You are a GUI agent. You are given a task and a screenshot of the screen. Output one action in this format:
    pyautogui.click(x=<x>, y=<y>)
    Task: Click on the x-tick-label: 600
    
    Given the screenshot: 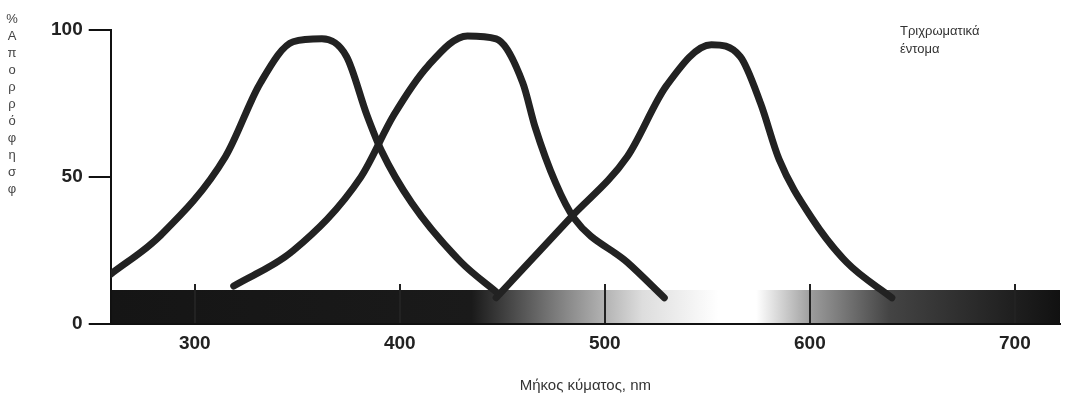 What is the action you would take?
    pyautogui.click(x=810, y=342)
    